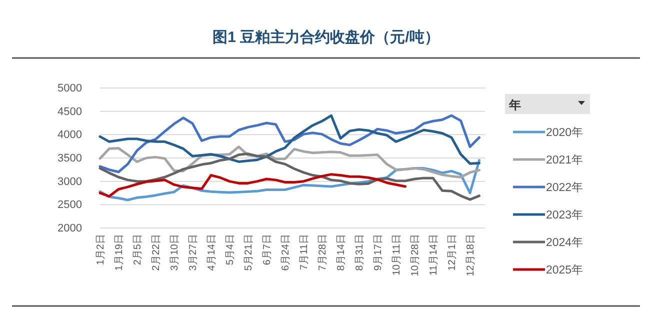 This screenshot has width=650, height=315. Describe the element at coordinates (565, 187) in the screenshot. I see `legend-label: 2022年` at that location.